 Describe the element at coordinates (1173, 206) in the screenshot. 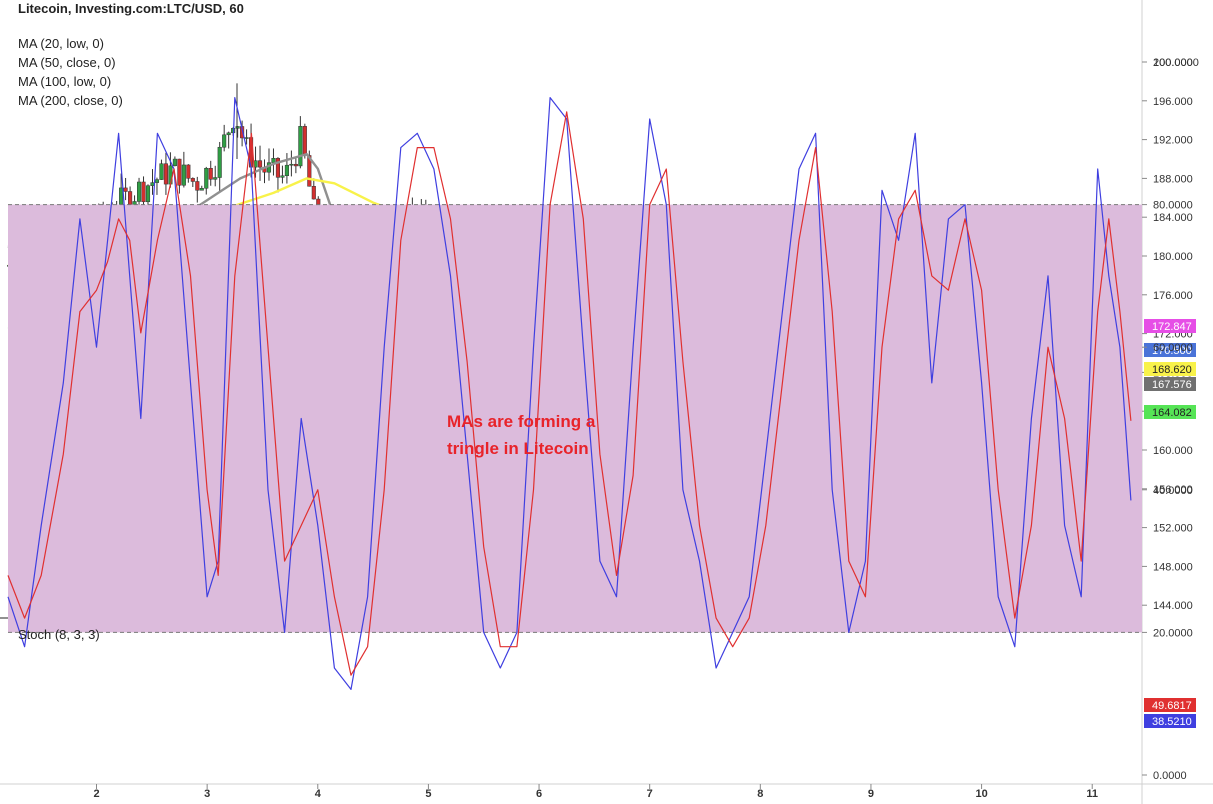

I see `stoch-tick-label: 80.0000` at that location.